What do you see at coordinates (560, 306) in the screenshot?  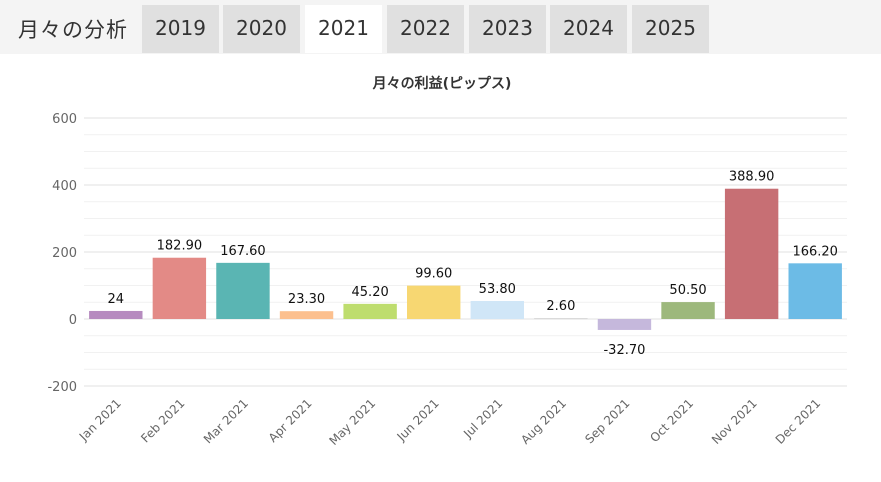 I see `data-label: 2.60` at bounding box center [560, 306].